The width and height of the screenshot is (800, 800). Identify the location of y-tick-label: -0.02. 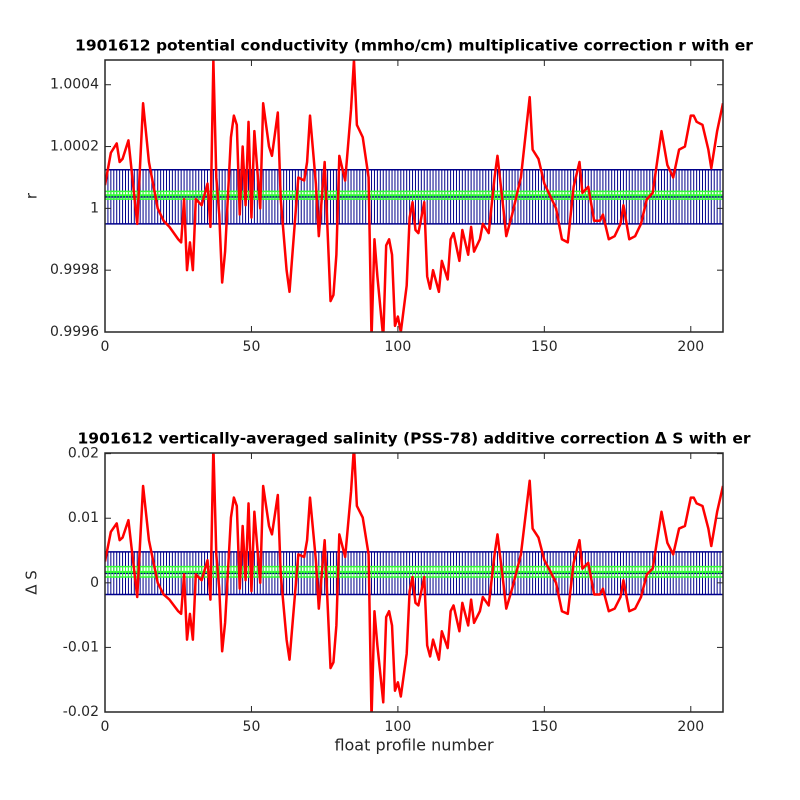
(81, 712).